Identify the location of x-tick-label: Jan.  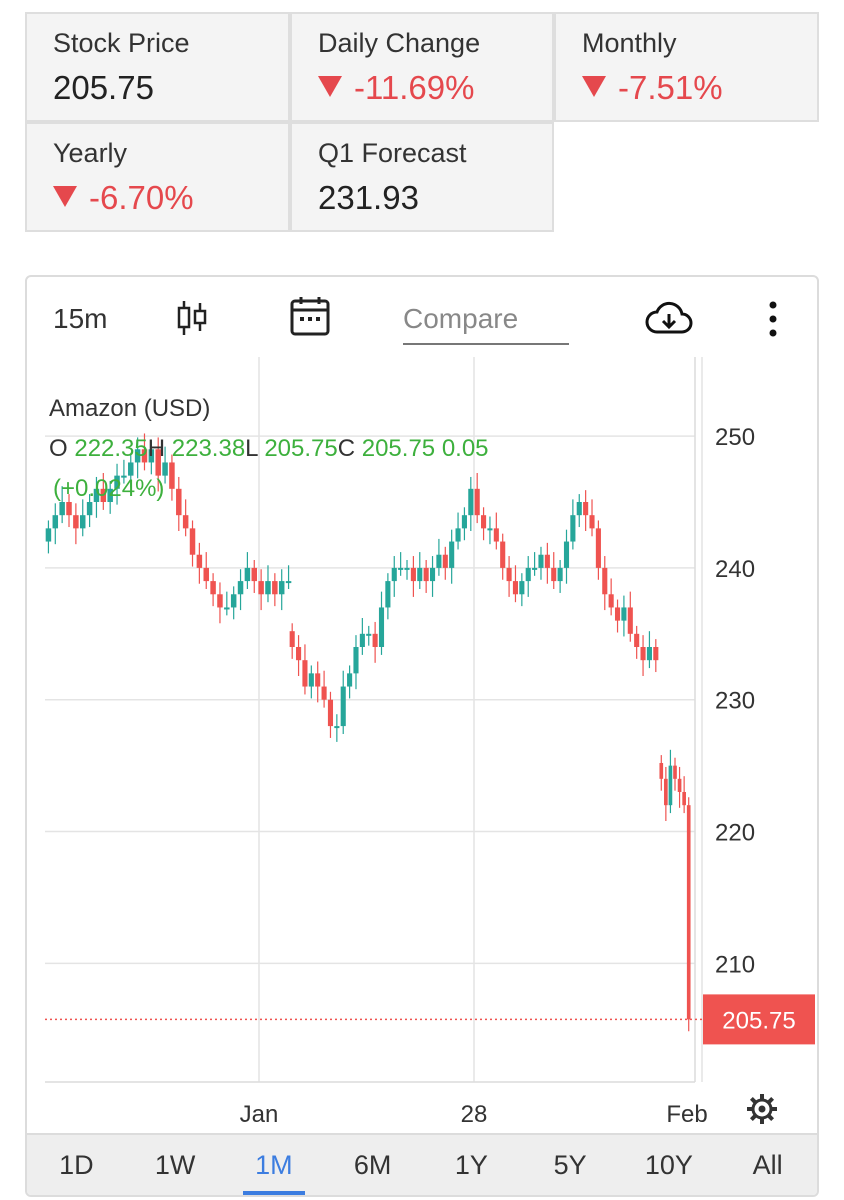
(259, 1114).